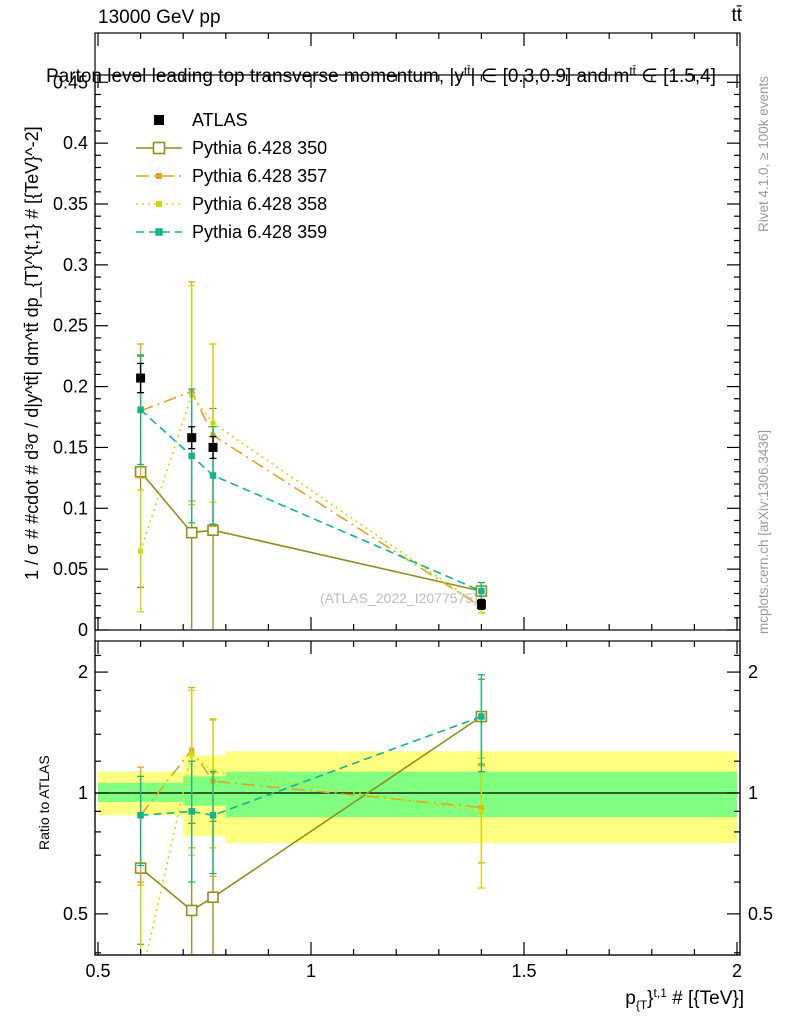  I want to click on ratio-y-axis-label: Ratio to ATLAS, so click(44, 802).